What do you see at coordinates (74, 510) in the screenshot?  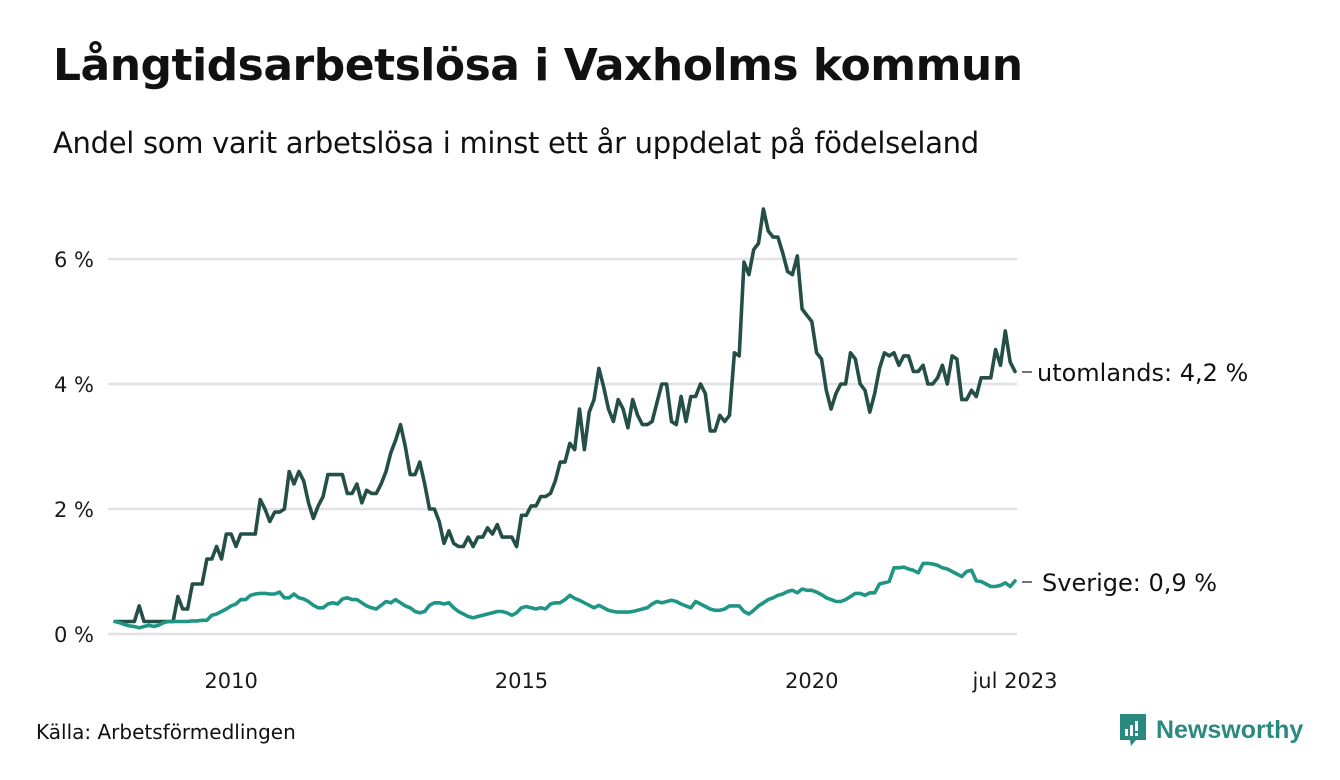 I see `y-tick-label: 2 %` at bounding box center [74, 510].